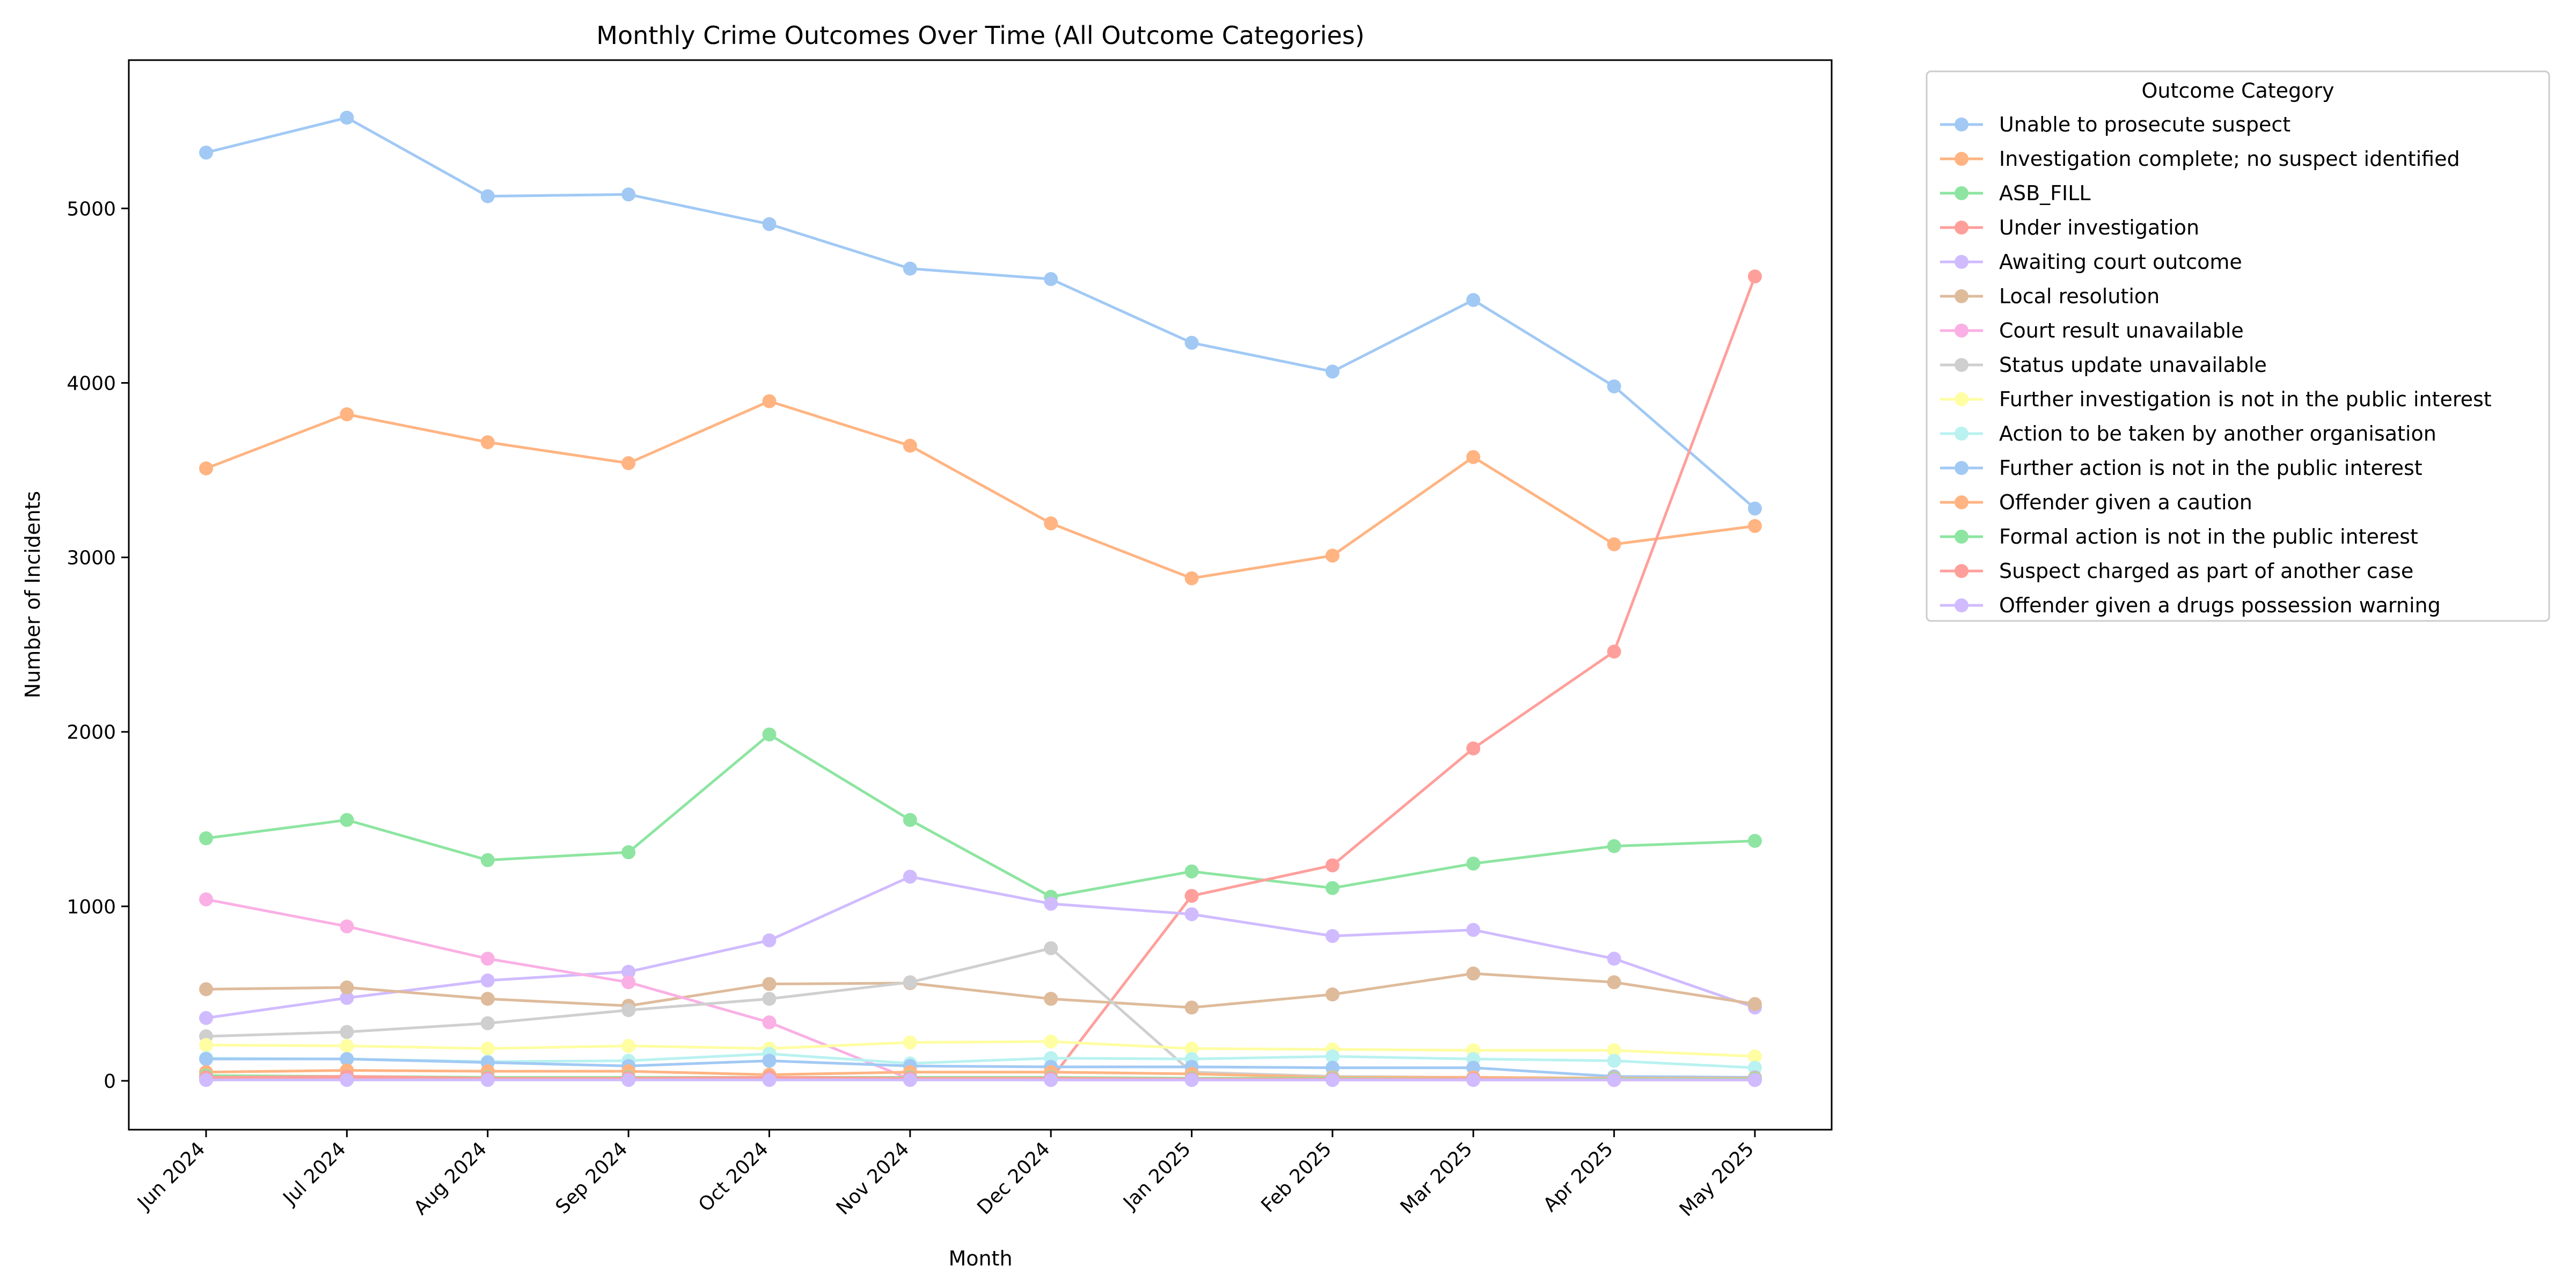  I want to click on y-tick-label: 2000, so click(91, 733).